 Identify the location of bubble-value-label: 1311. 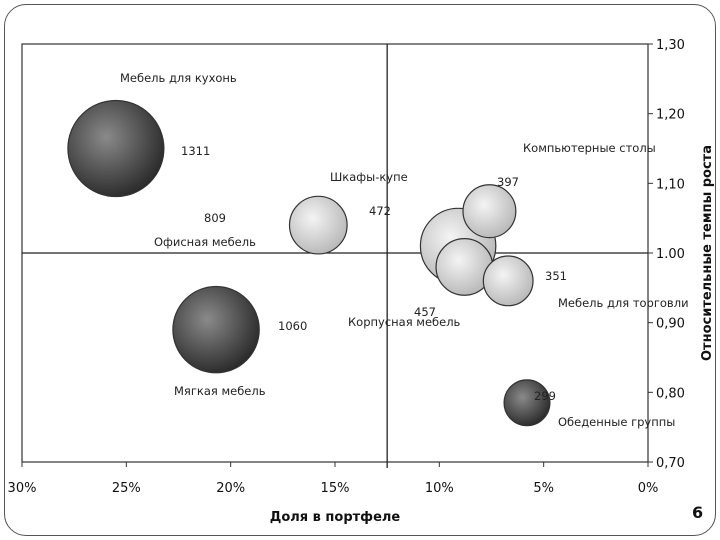
(195, 151).